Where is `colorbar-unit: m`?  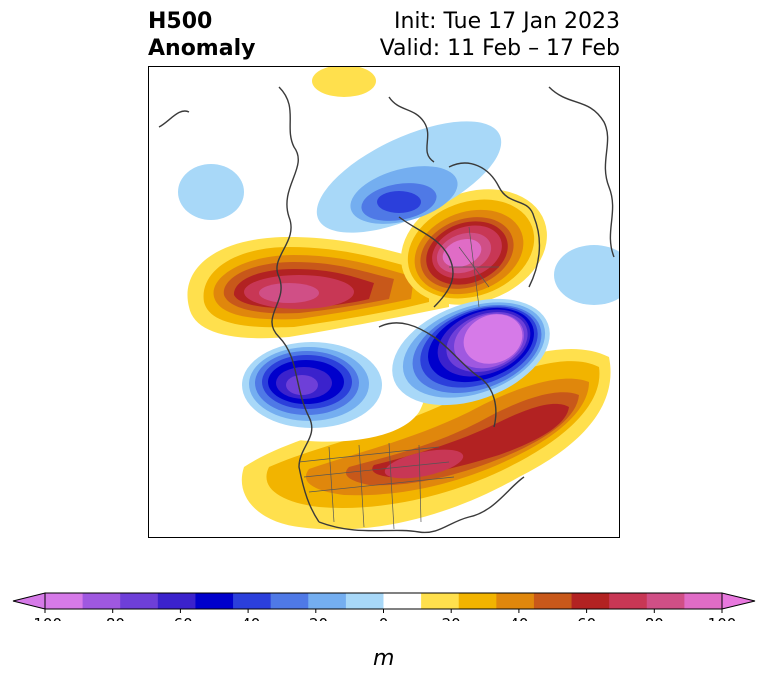
colorbar-unit: m is located at coordinates (384, 658).